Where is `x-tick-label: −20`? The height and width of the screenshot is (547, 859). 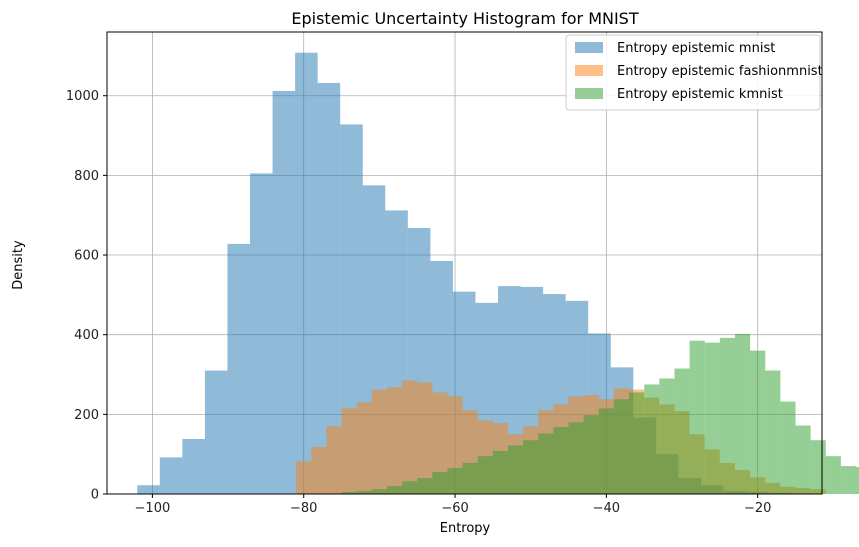
x-tick-label: −20 is located at coordinates (757, 508).